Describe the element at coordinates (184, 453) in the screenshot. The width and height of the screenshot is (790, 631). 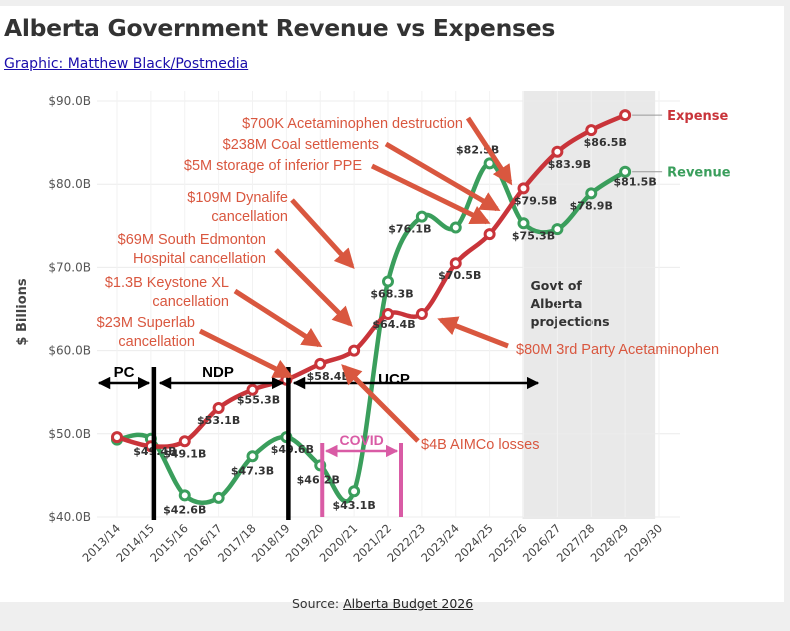
I see `expense-data-label: $49.1B` at that location.